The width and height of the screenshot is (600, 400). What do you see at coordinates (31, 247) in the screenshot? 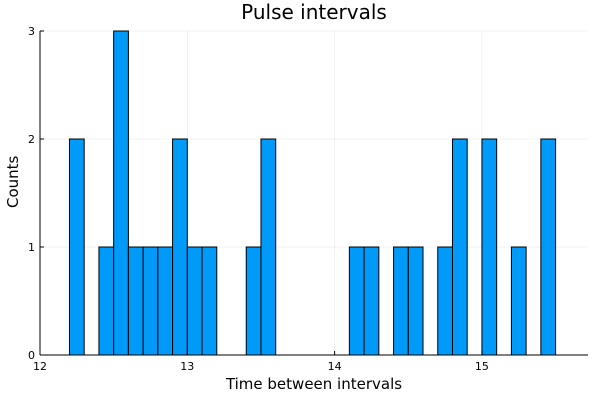
I see `y-tick-label: 1` at bounding box center [31, 247].